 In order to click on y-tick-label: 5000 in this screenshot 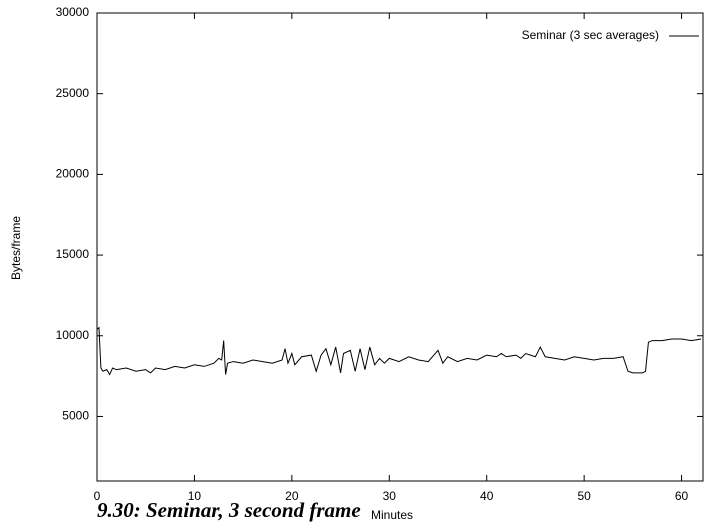, I will do `click(75, 416)`.